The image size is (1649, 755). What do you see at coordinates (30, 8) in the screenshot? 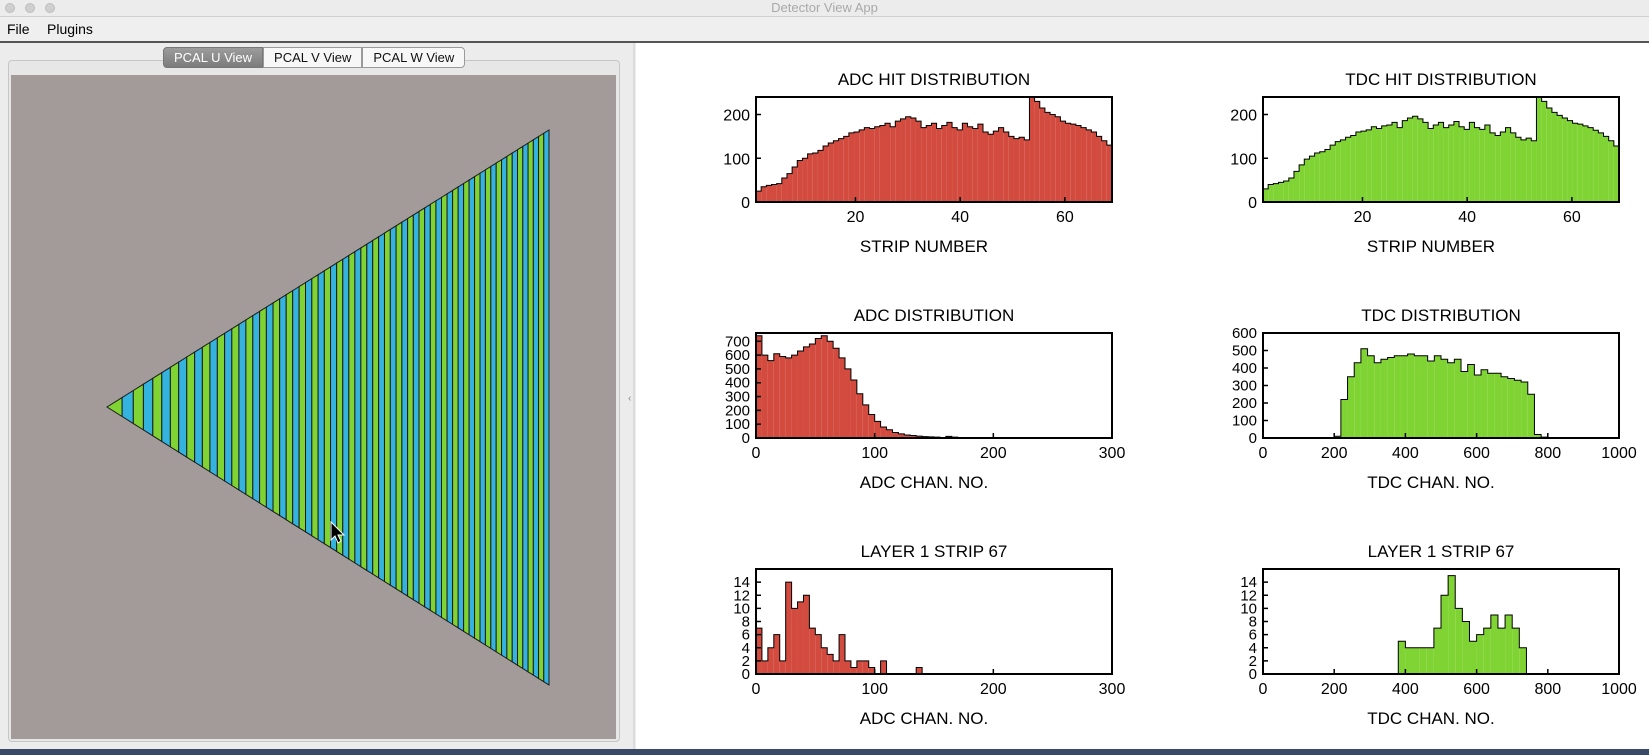
I see `minimize-window-icon` at bounding box center [30, 8].